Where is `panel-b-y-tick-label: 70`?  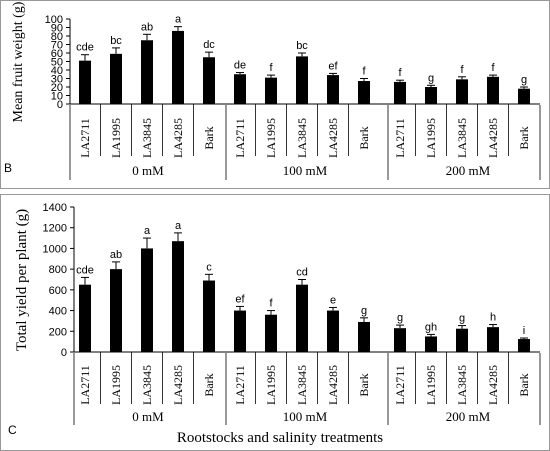
panel-b-y-tick-label: 70 is located at coordinates (57, 46).